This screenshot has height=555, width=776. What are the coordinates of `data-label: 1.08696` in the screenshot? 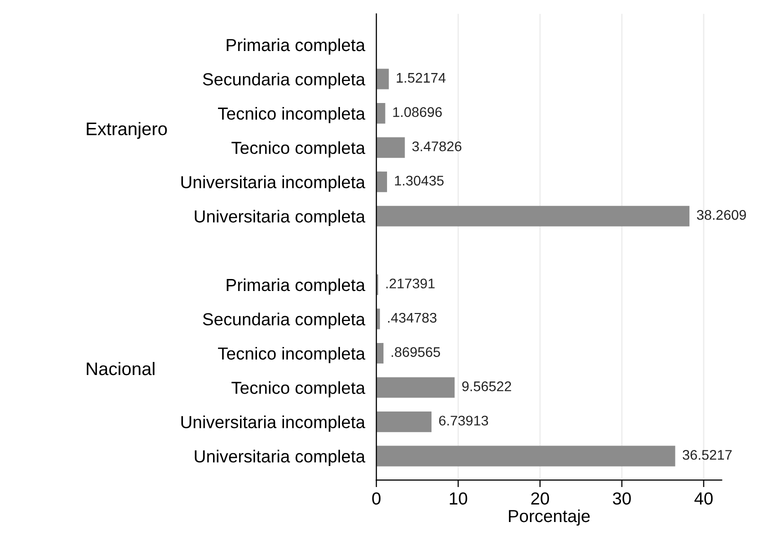 It's located at (417, 112).